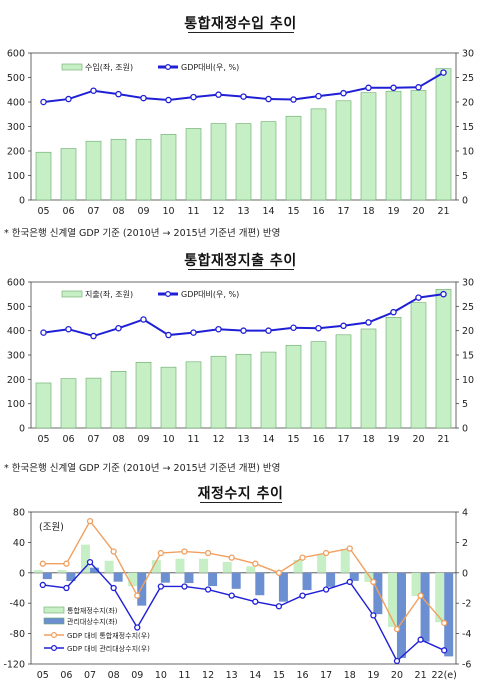 Image resolution: width=481 pixels, height=692 pixels. I want to click on c2-left-tick-label: 300, so click(16, 356).